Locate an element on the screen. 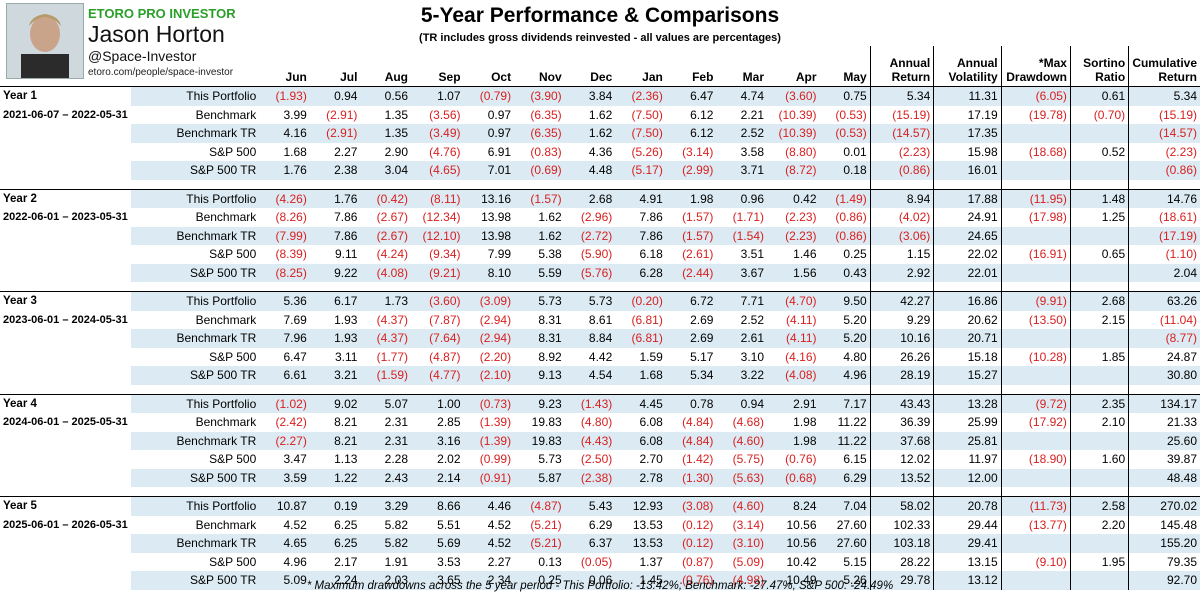 The image size is (1200, 597). monthly-return-cell: 8.24 is located at coordinates (793, 506).